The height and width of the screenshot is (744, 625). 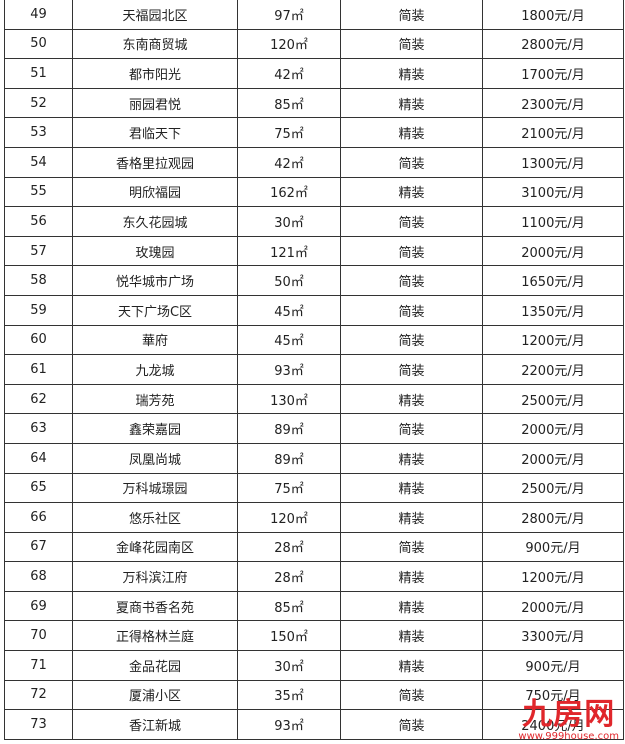 I want to click on row-number: 56, so click(x=38, y=221).